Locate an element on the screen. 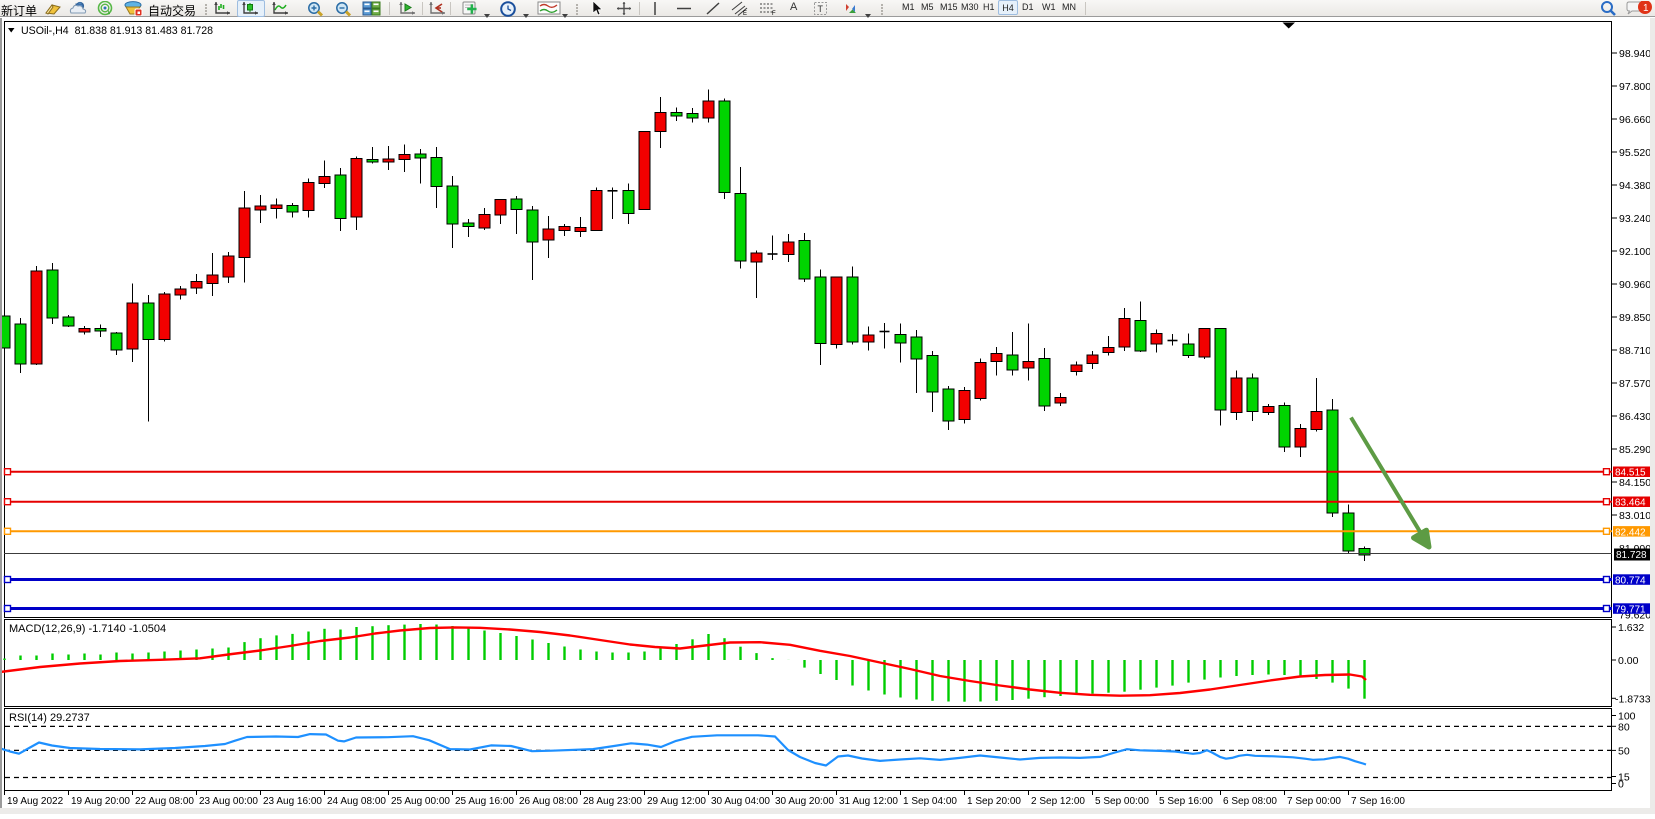  svg-text: 29 Aug 12:00 is located at coordinates (676, 801).